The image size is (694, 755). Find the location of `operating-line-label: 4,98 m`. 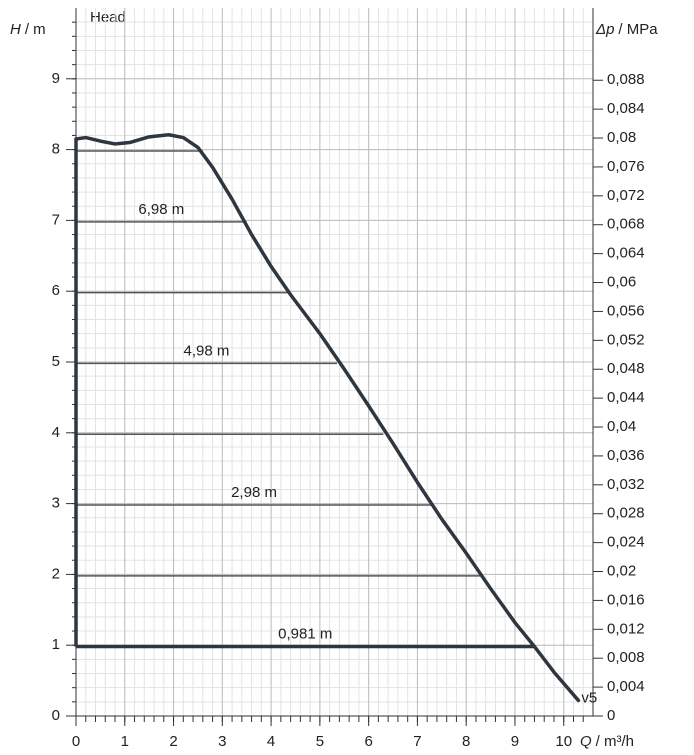

operating-line-label: 4,98 m is located at coordinates (207, 350).